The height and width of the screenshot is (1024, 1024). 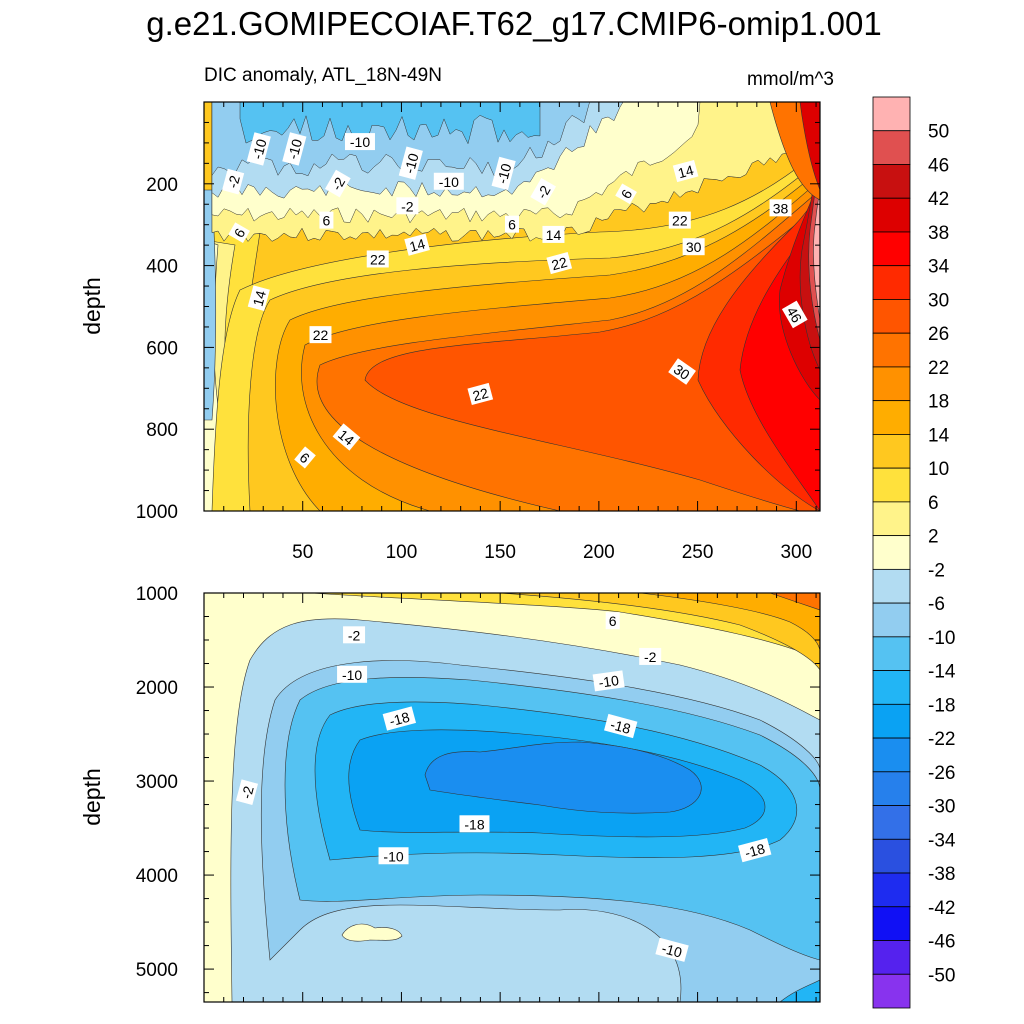 I want to click on top-band-neg14-overlay, so click(x=390, y=123).